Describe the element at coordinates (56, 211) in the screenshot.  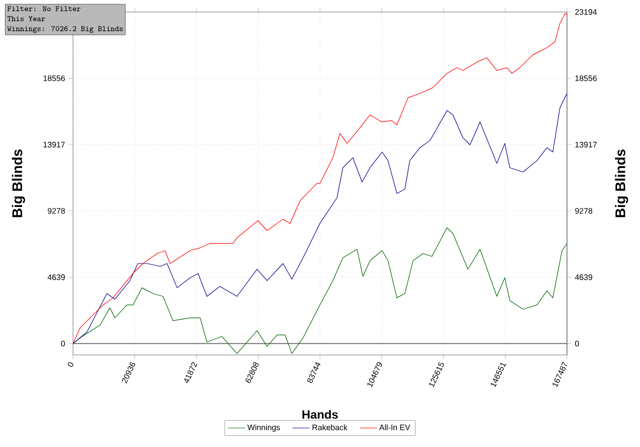
I see `y-tick-label: 9278` at that location.